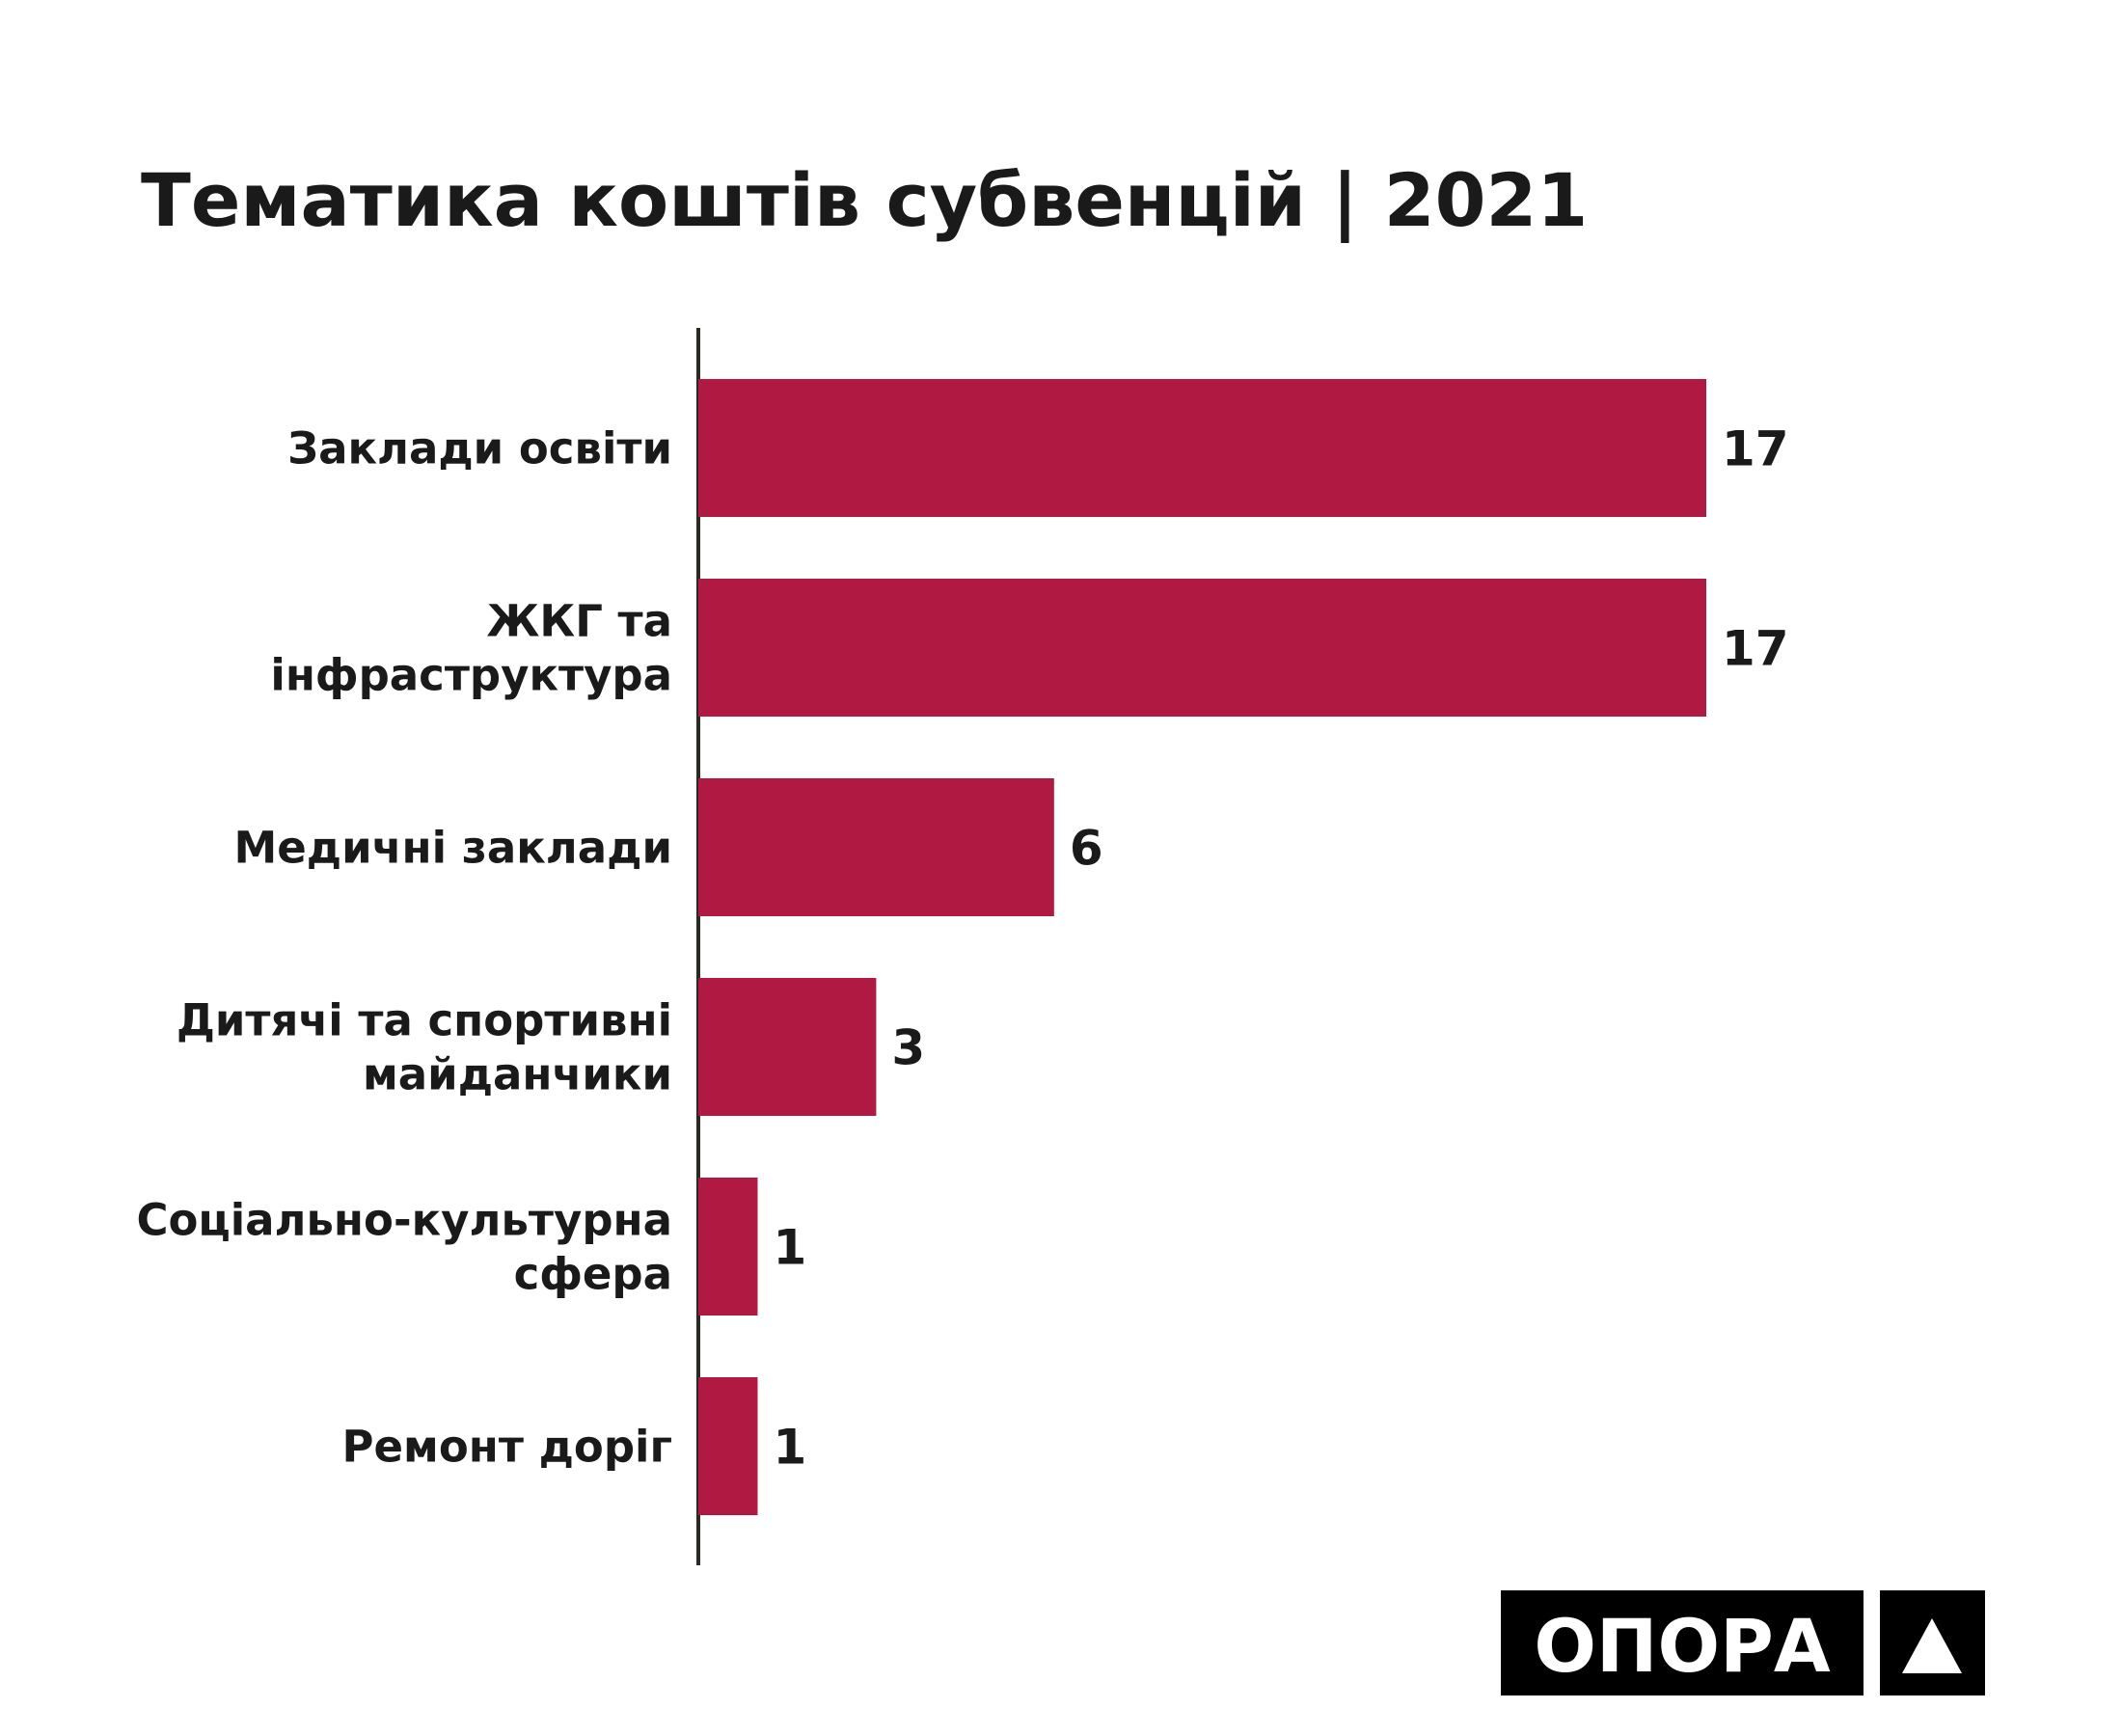  I want to click on value-label: 3, so click(908, 1048).